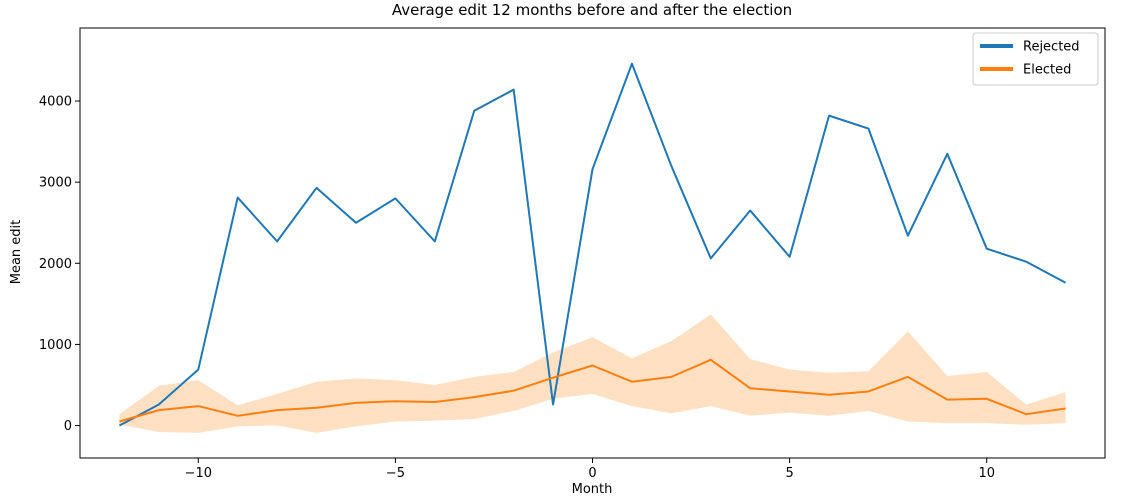  I want to click on series-line-elected, so click(592, 390).